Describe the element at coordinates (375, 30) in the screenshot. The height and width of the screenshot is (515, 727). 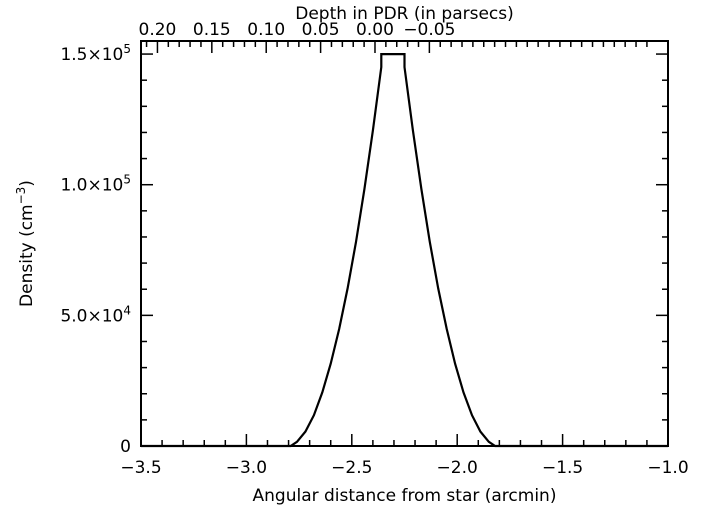
I see `top-tick-label: 0.00` at that location.